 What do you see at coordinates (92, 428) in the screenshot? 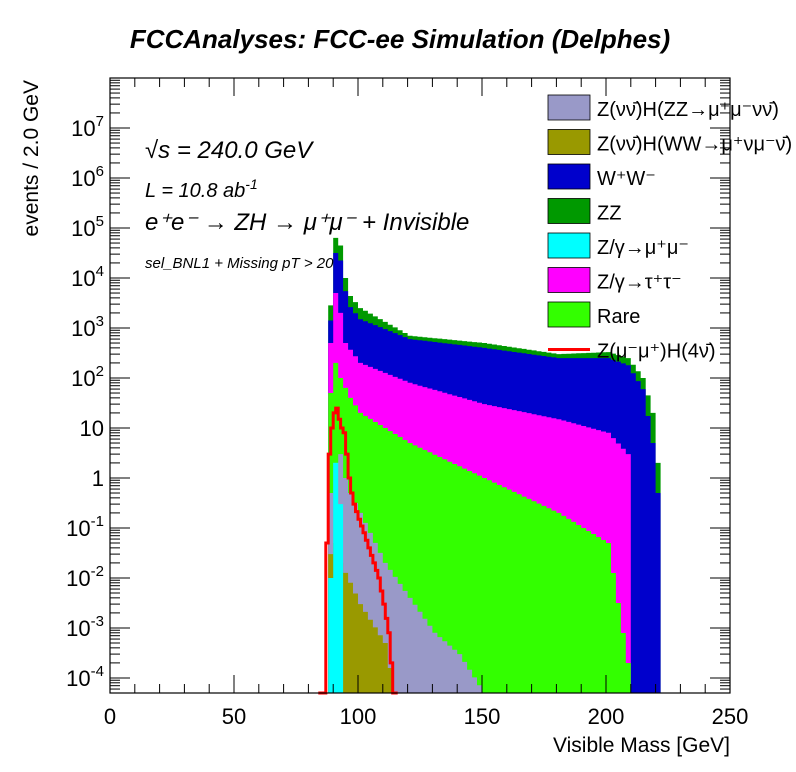
I see `y-tick-label: 10` at bounding box center [92, 428].